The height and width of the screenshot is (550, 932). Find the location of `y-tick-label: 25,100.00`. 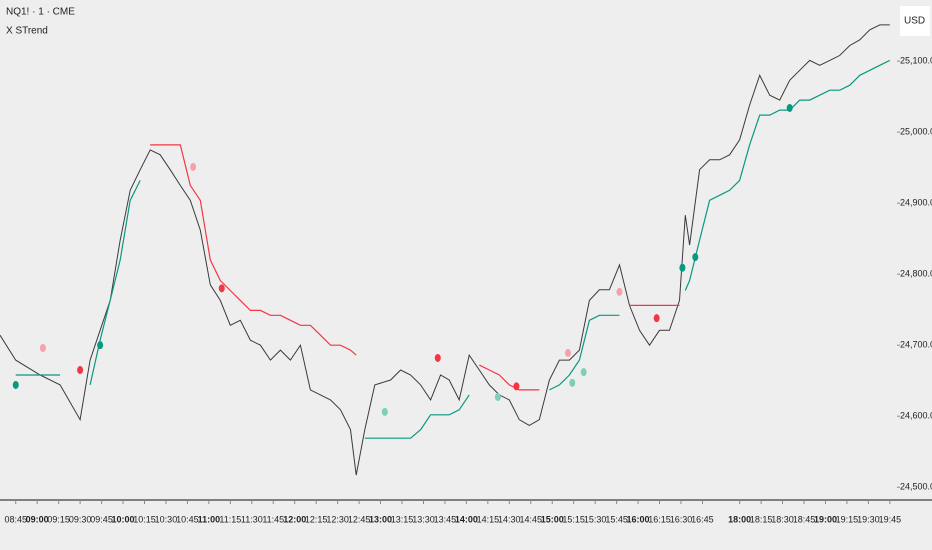

y-tick-label: 25,100.00 is located at coordinates (916, 60).